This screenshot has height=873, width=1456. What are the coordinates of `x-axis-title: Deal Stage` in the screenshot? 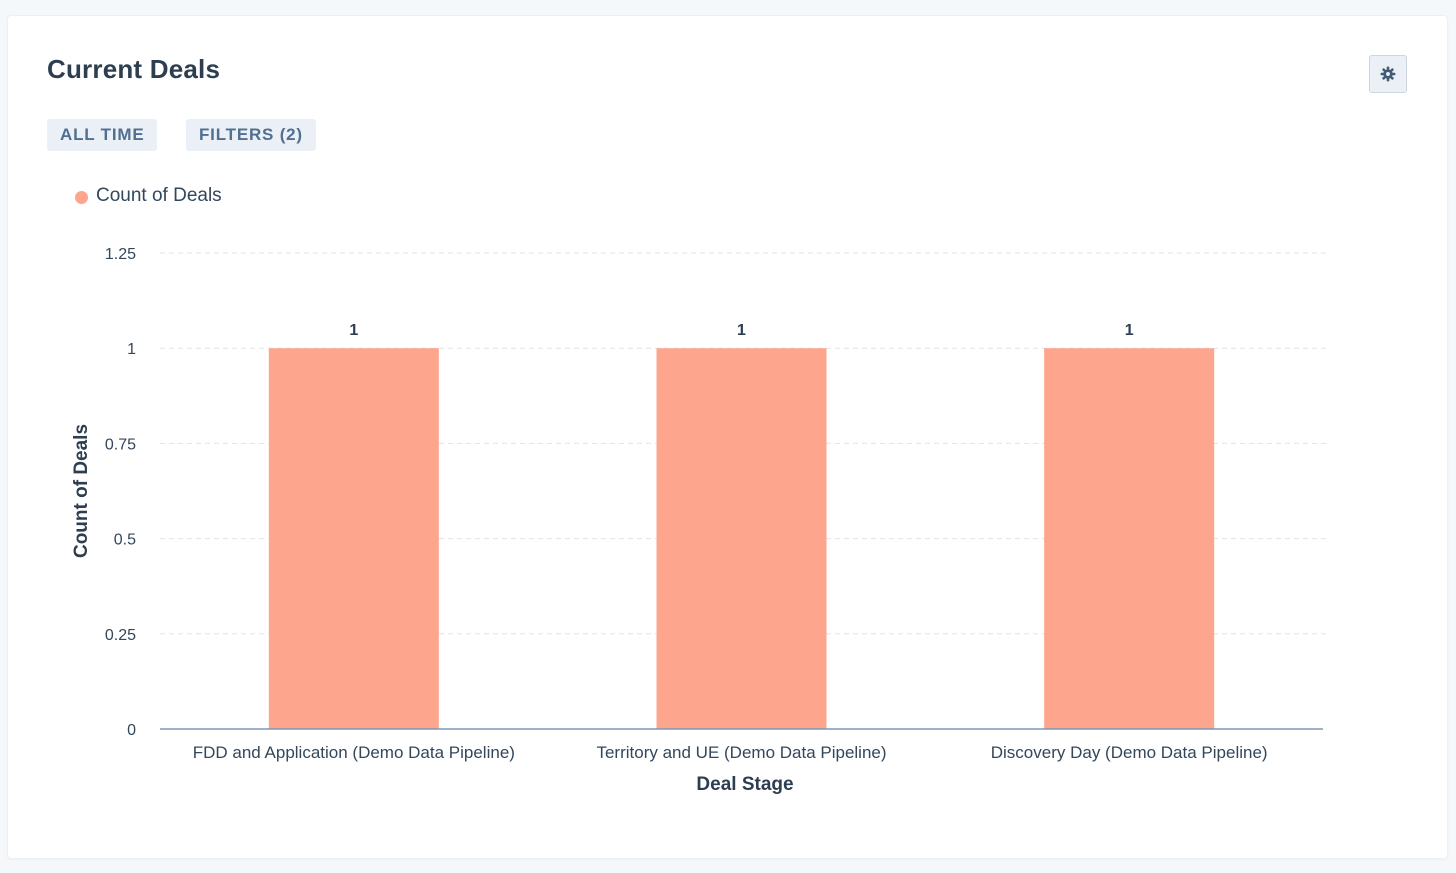 It's located at (744, 784).